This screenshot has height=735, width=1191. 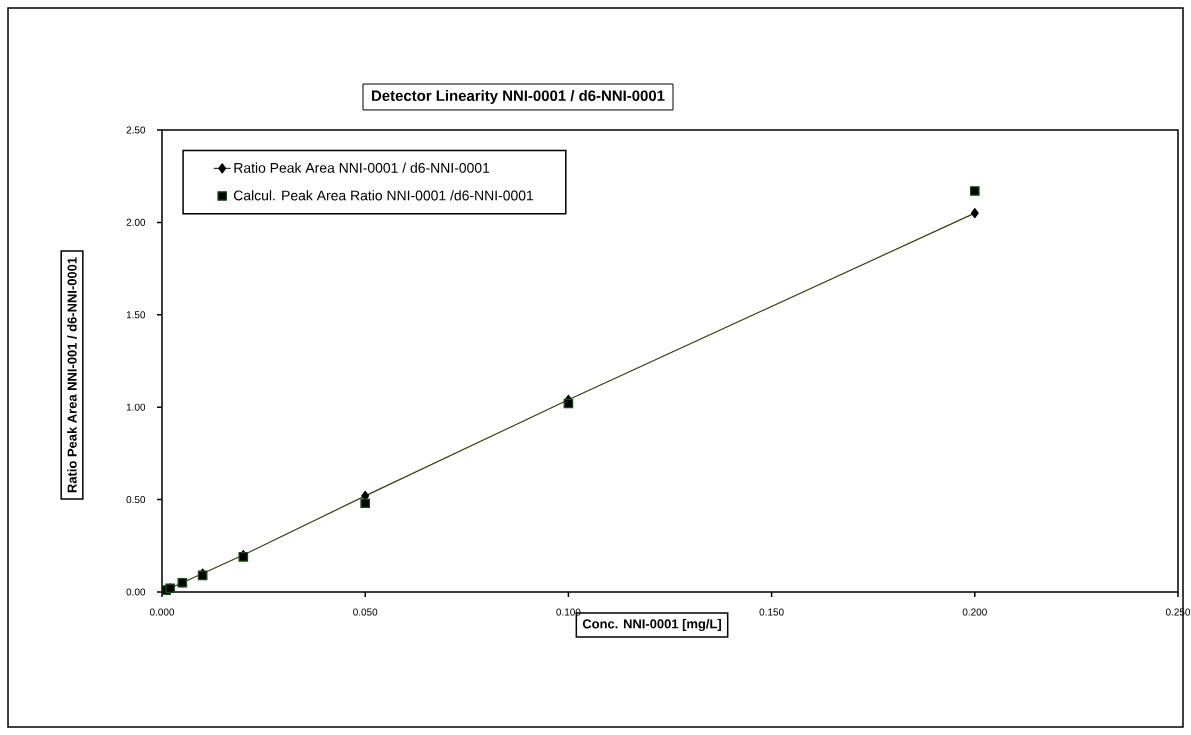 What do you see at coordinates (365, 612) in the screenshot?
I see `x-tick-label: 0.050` at bounding box center [365, 612].